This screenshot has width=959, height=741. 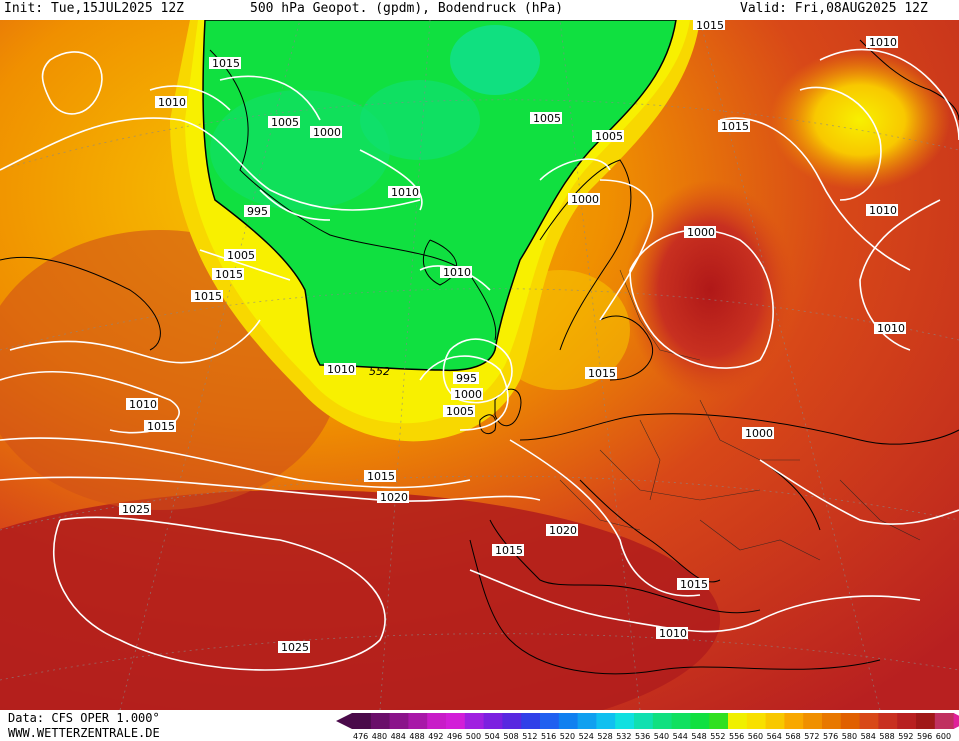 I want to click on init-time: Init: Tue,15JUL2025 12Z, so click(x=94, y=8).